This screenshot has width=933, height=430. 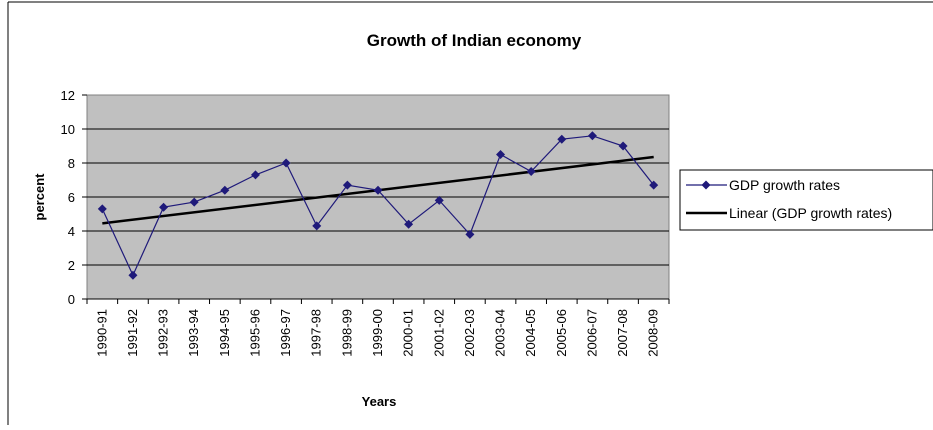 I want to click on x-tick-label: 1997-98, so click(x=316, y=333).